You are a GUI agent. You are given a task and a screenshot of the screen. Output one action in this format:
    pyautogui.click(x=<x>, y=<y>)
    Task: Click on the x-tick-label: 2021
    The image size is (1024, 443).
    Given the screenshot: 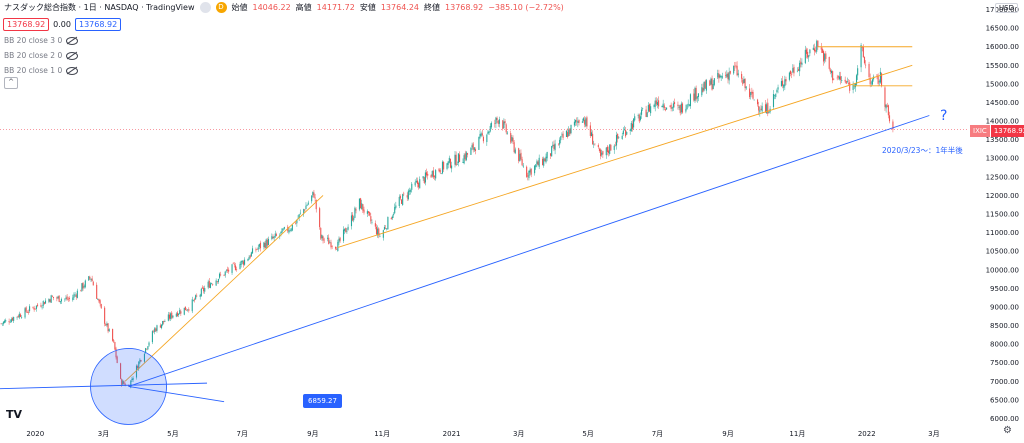 What is the action you would take?
    pyautogui.click(x=452, y=434)
    